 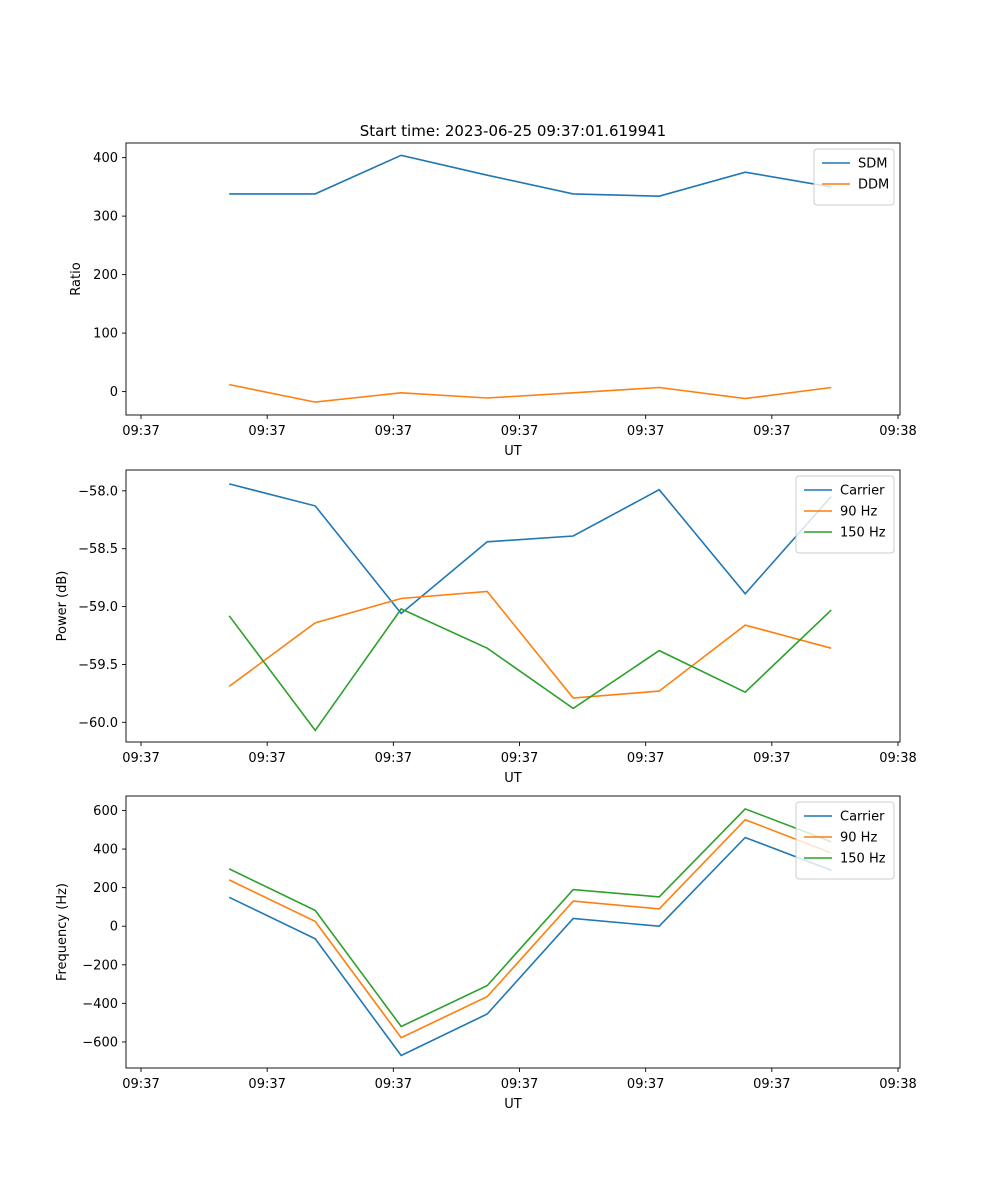 What do you see at coordinates (98, 491) in the screenshot?
I see `y-tick-label: −58.0` at bounding box center [98, 491].